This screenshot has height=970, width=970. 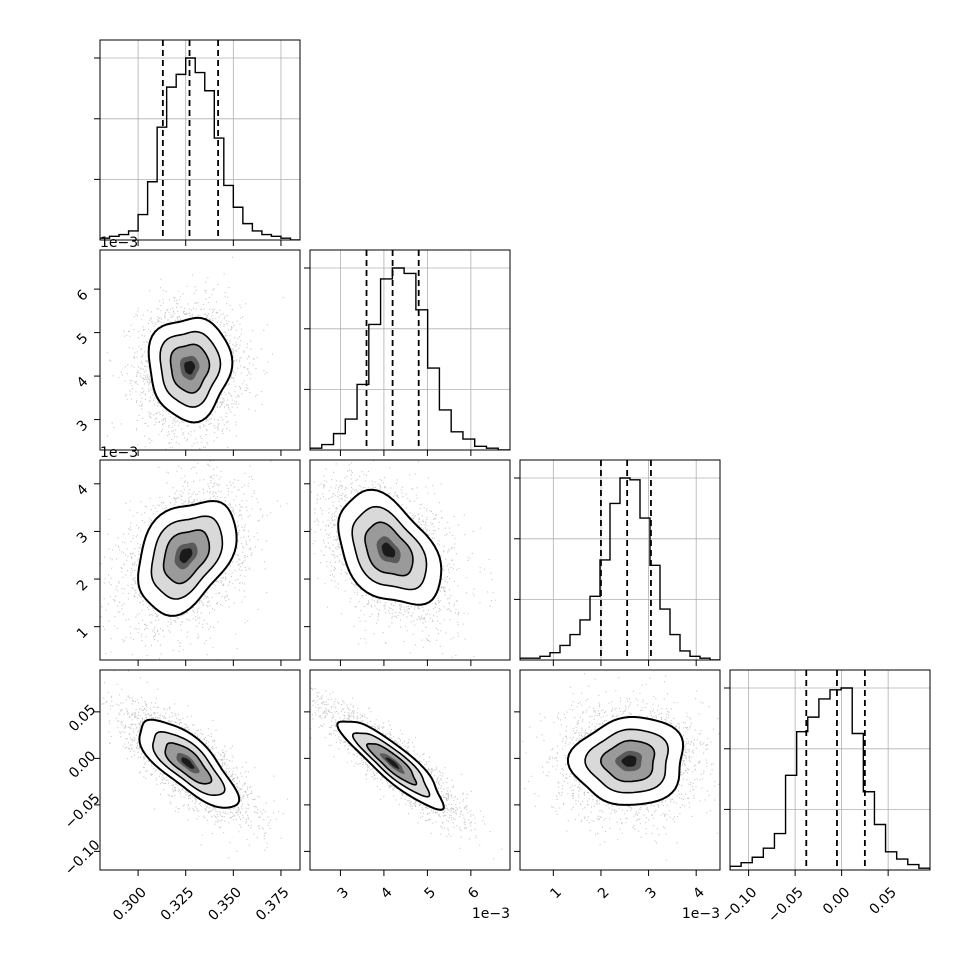 What do you see at coordinates (883, 900) in the screenshot?
I see `x-tick-label-3-3: 0.05` at bounding box center [883, 900].